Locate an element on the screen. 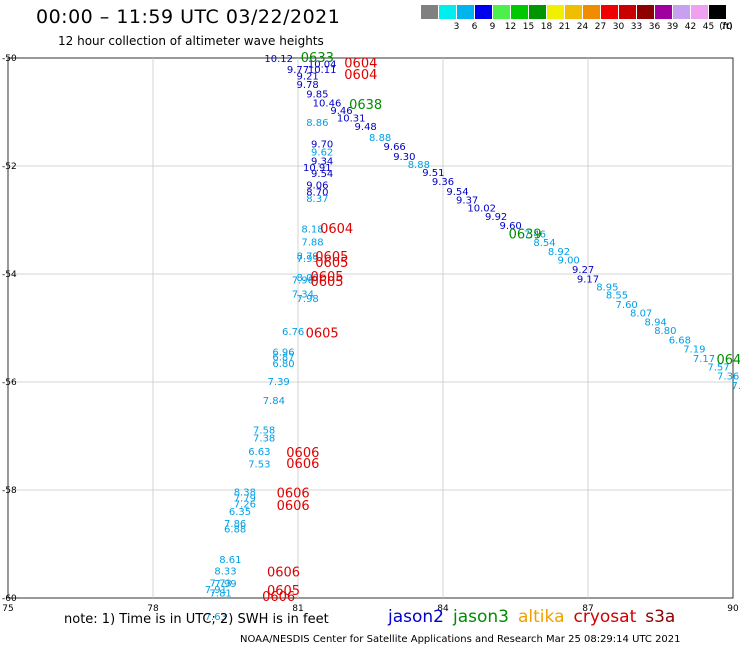 This screenshot has width=740, height=650. swh-value-label: 9.00 is located at coordinates (569, 261).